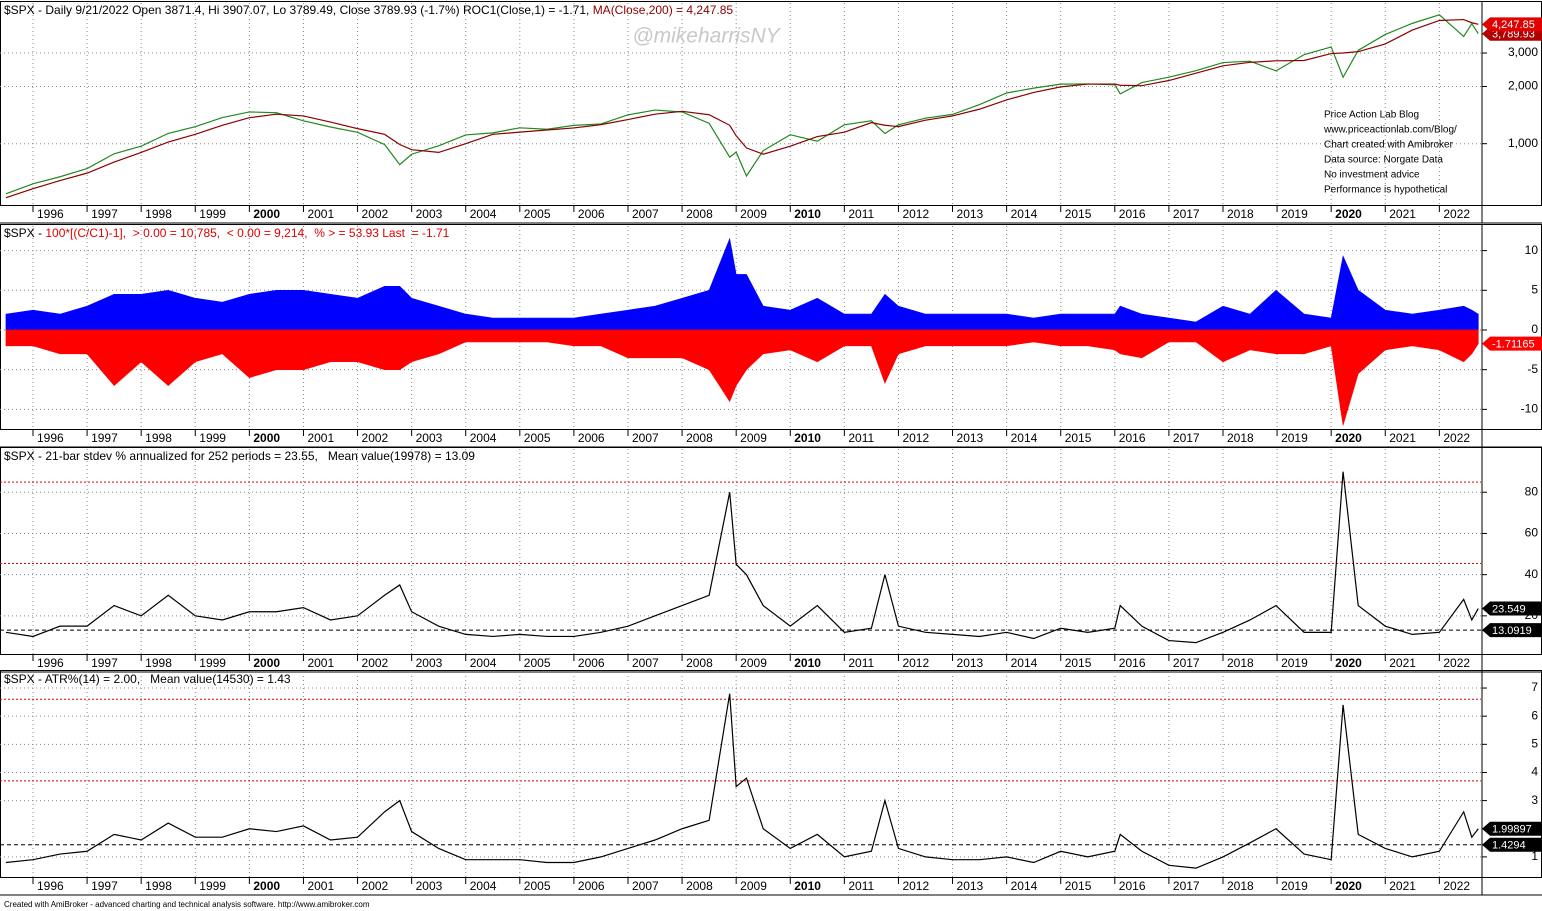 This screenshot has width=1542, height=911. What do you see at coordinates (1530, 409) in the screenshot?
I see `y-tick-label: -10` at bounding box center [1530, 409].